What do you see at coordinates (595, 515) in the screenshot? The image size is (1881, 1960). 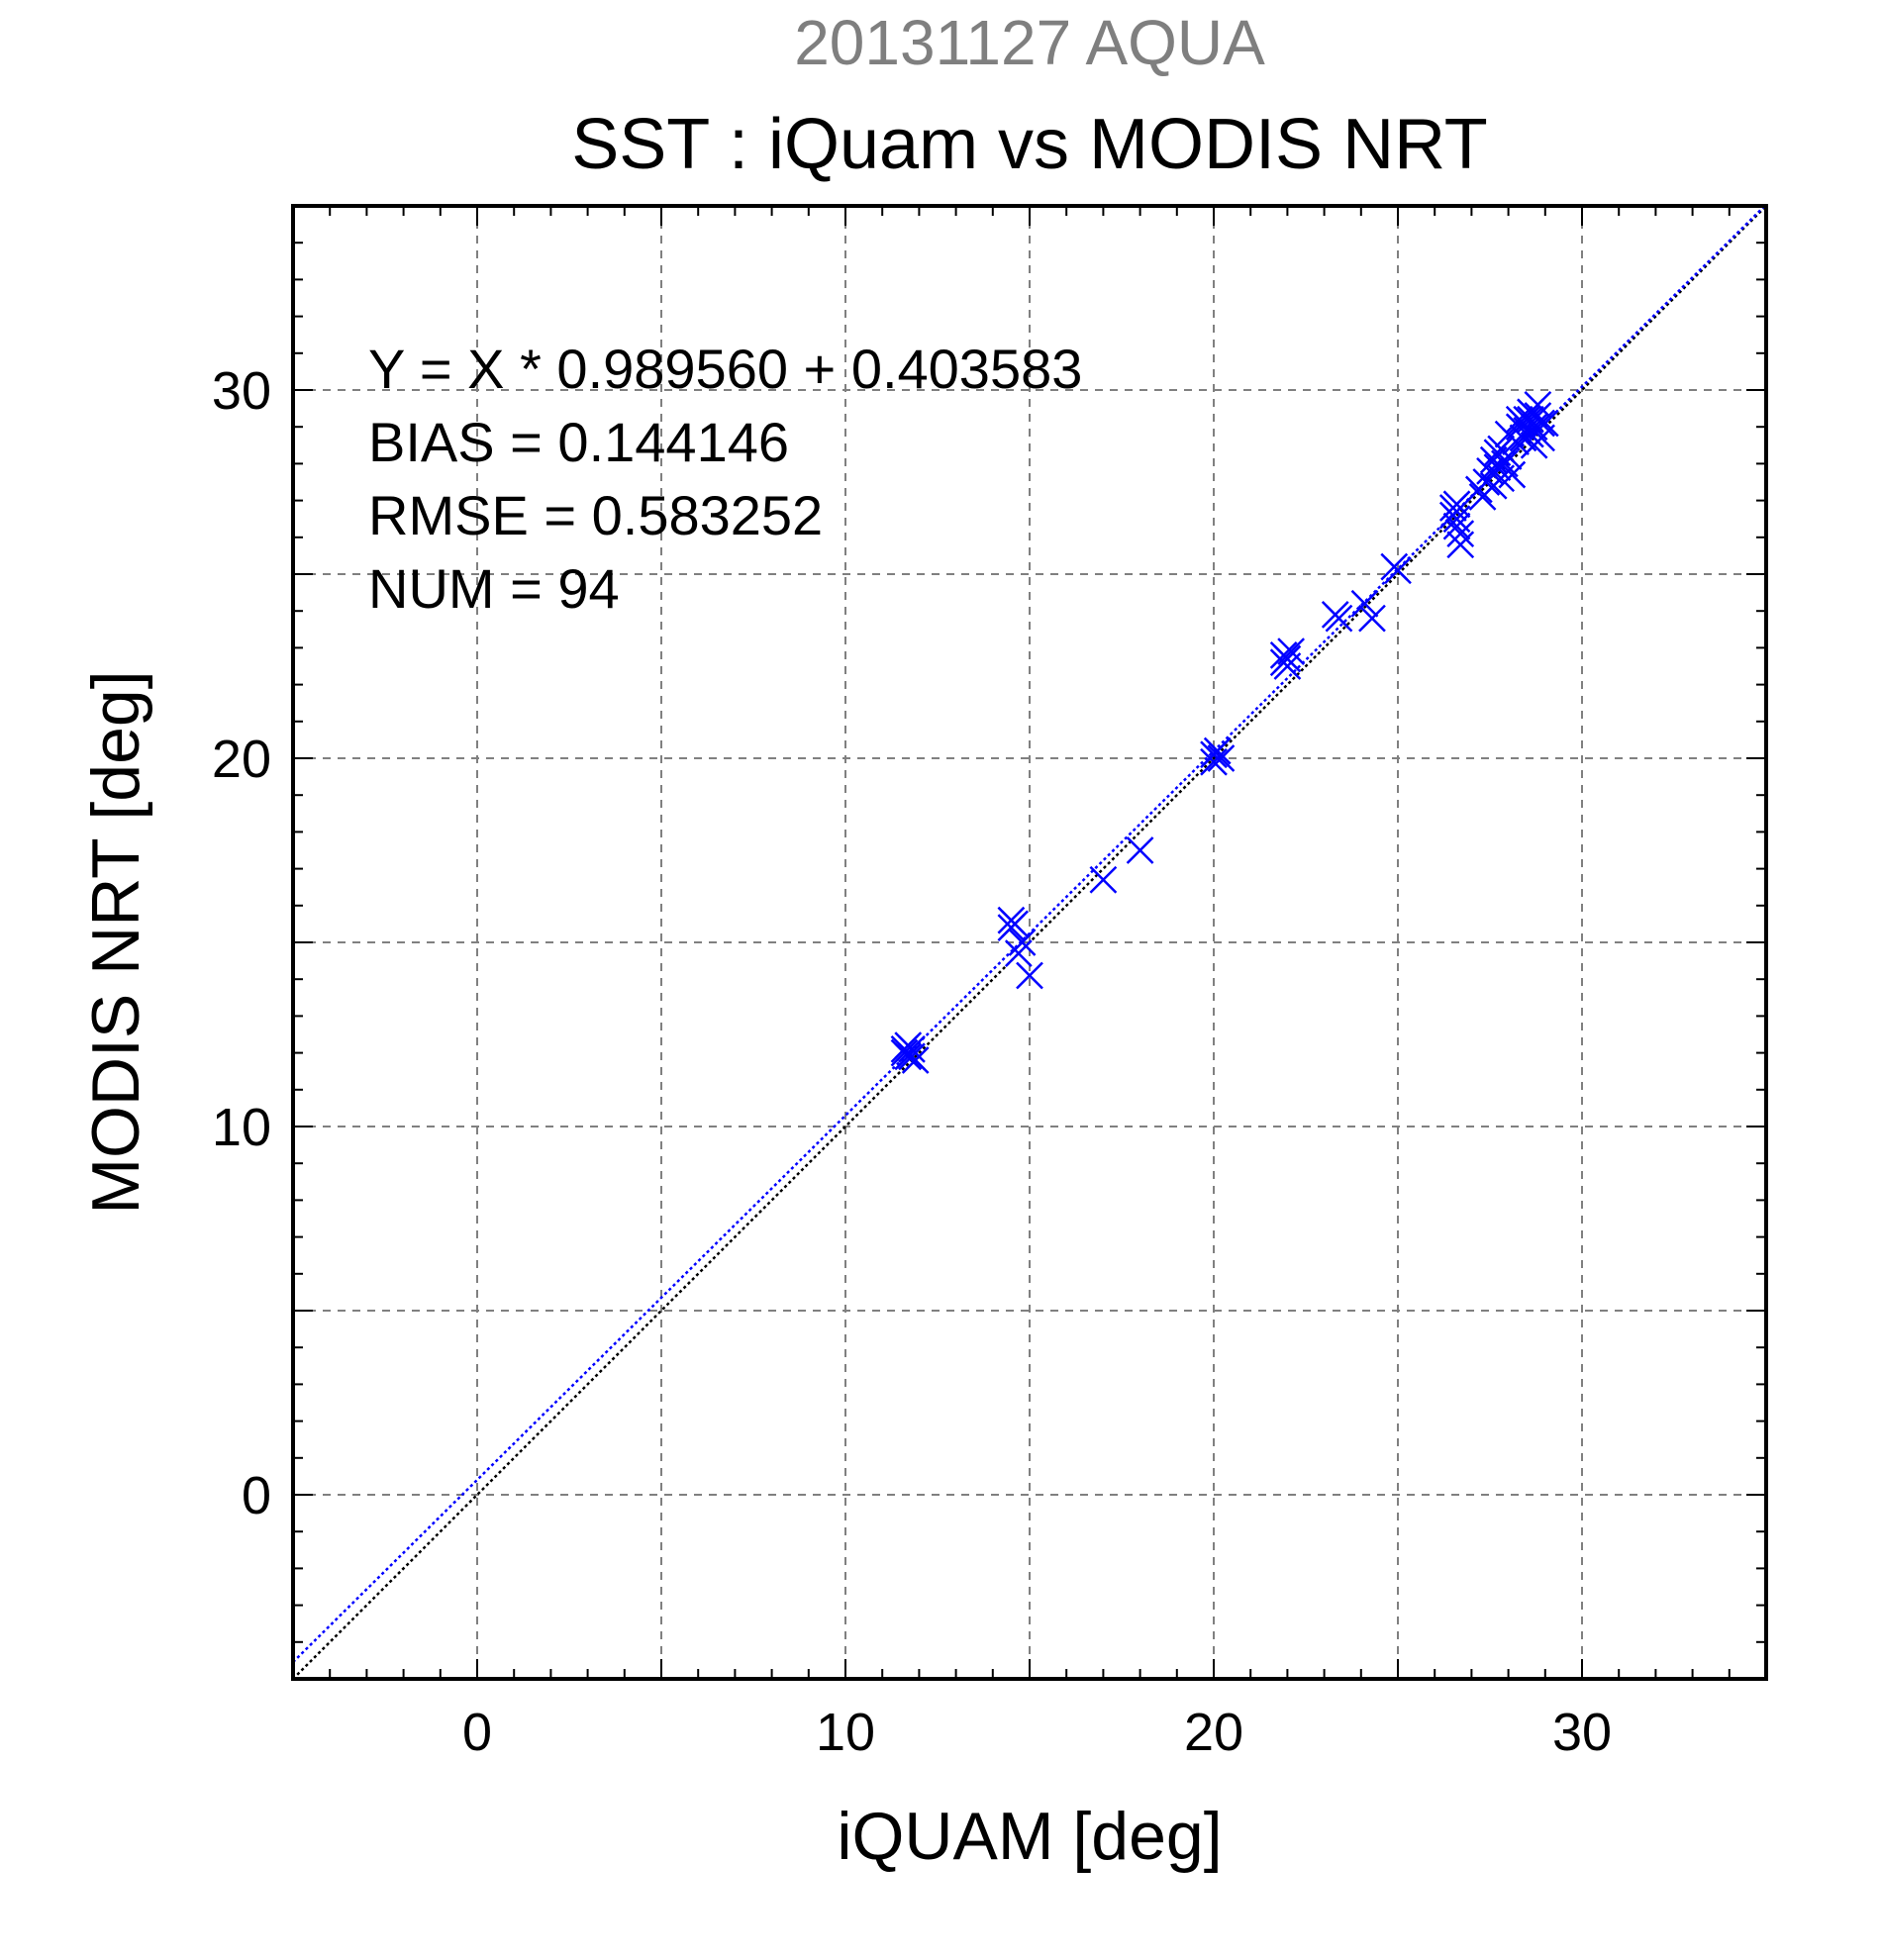 I see `stats-rmse: RMSE = 0.583252` at bounding box center [595, 515].